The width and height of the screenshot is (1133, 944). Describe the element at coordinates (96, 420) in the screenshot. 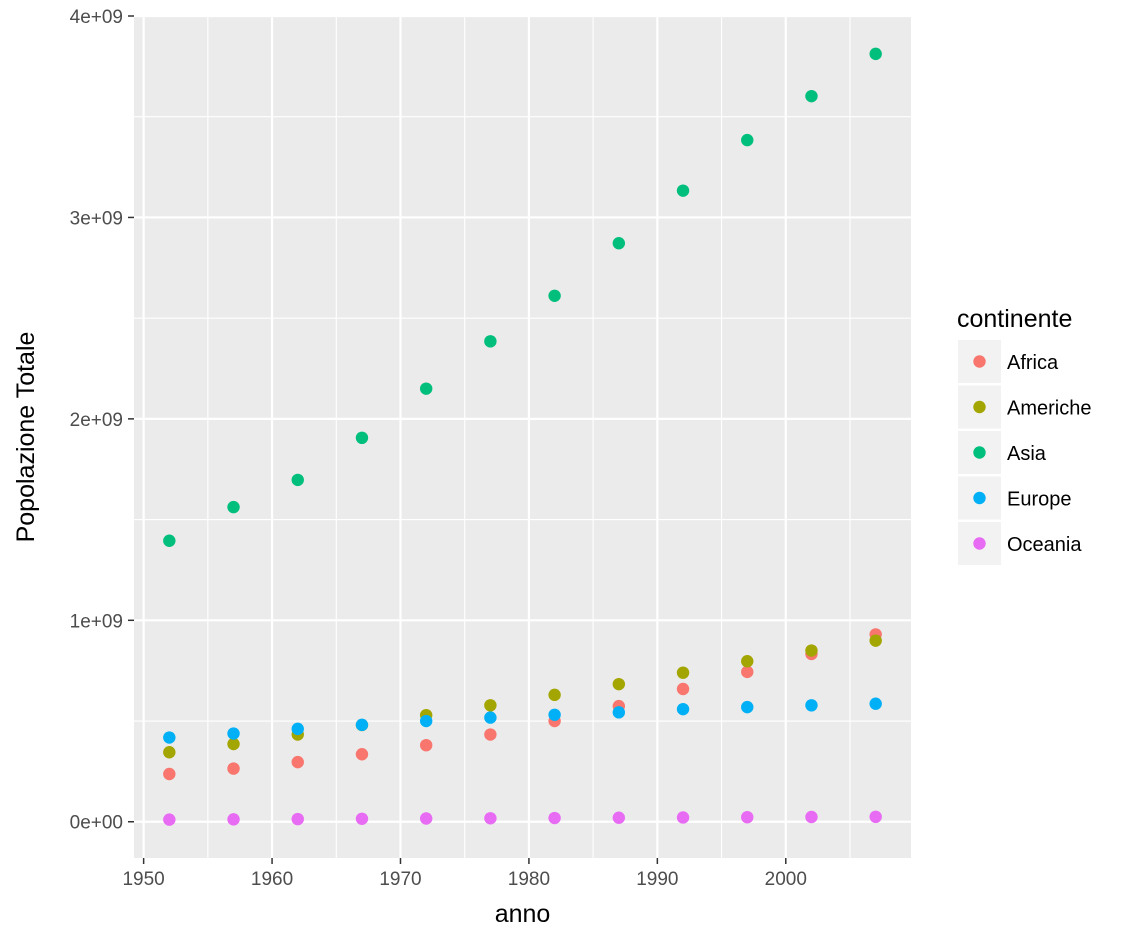

I see `y-tick-label: 2e+09` at that location.